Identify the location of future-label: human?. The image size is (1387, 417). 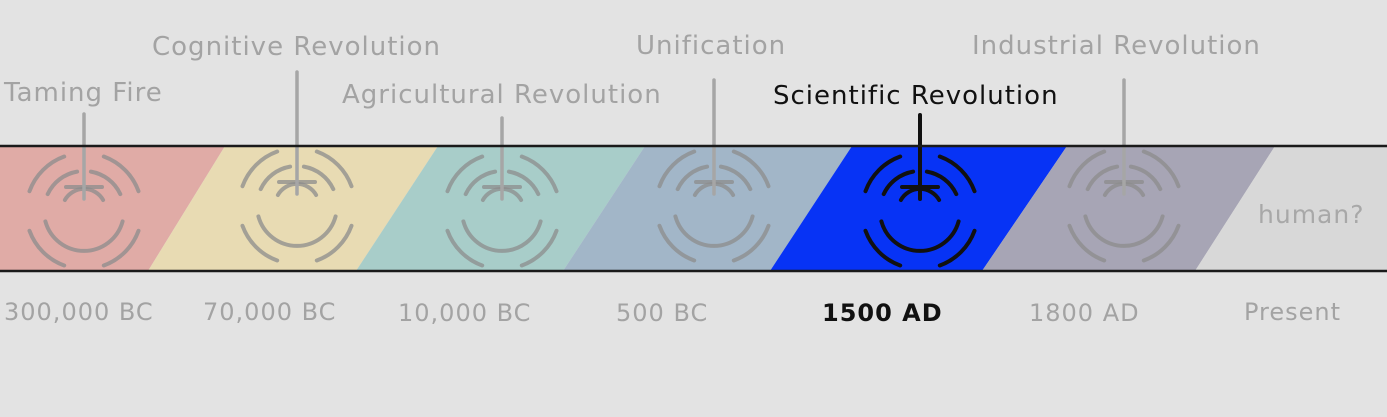
(1311, 214).